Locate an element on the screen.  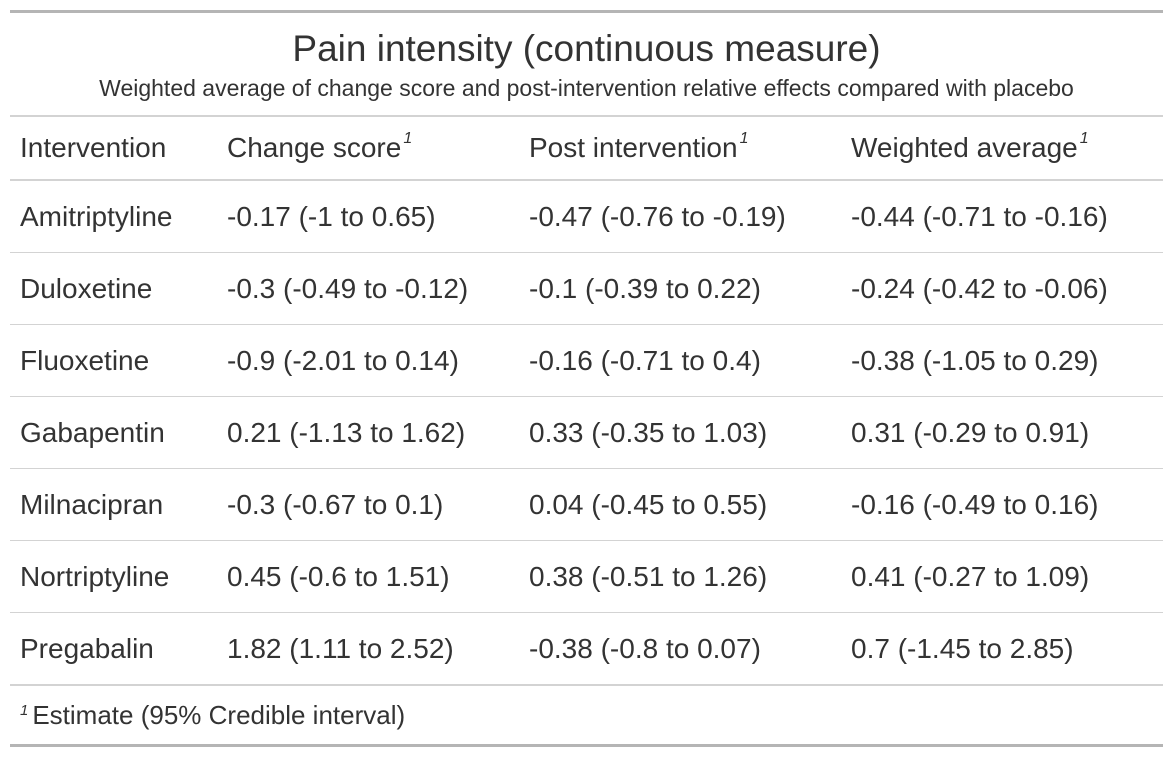
change-score-cell: -0.3 (-0.49 to -0.12) is located at coordinates (368, 288).